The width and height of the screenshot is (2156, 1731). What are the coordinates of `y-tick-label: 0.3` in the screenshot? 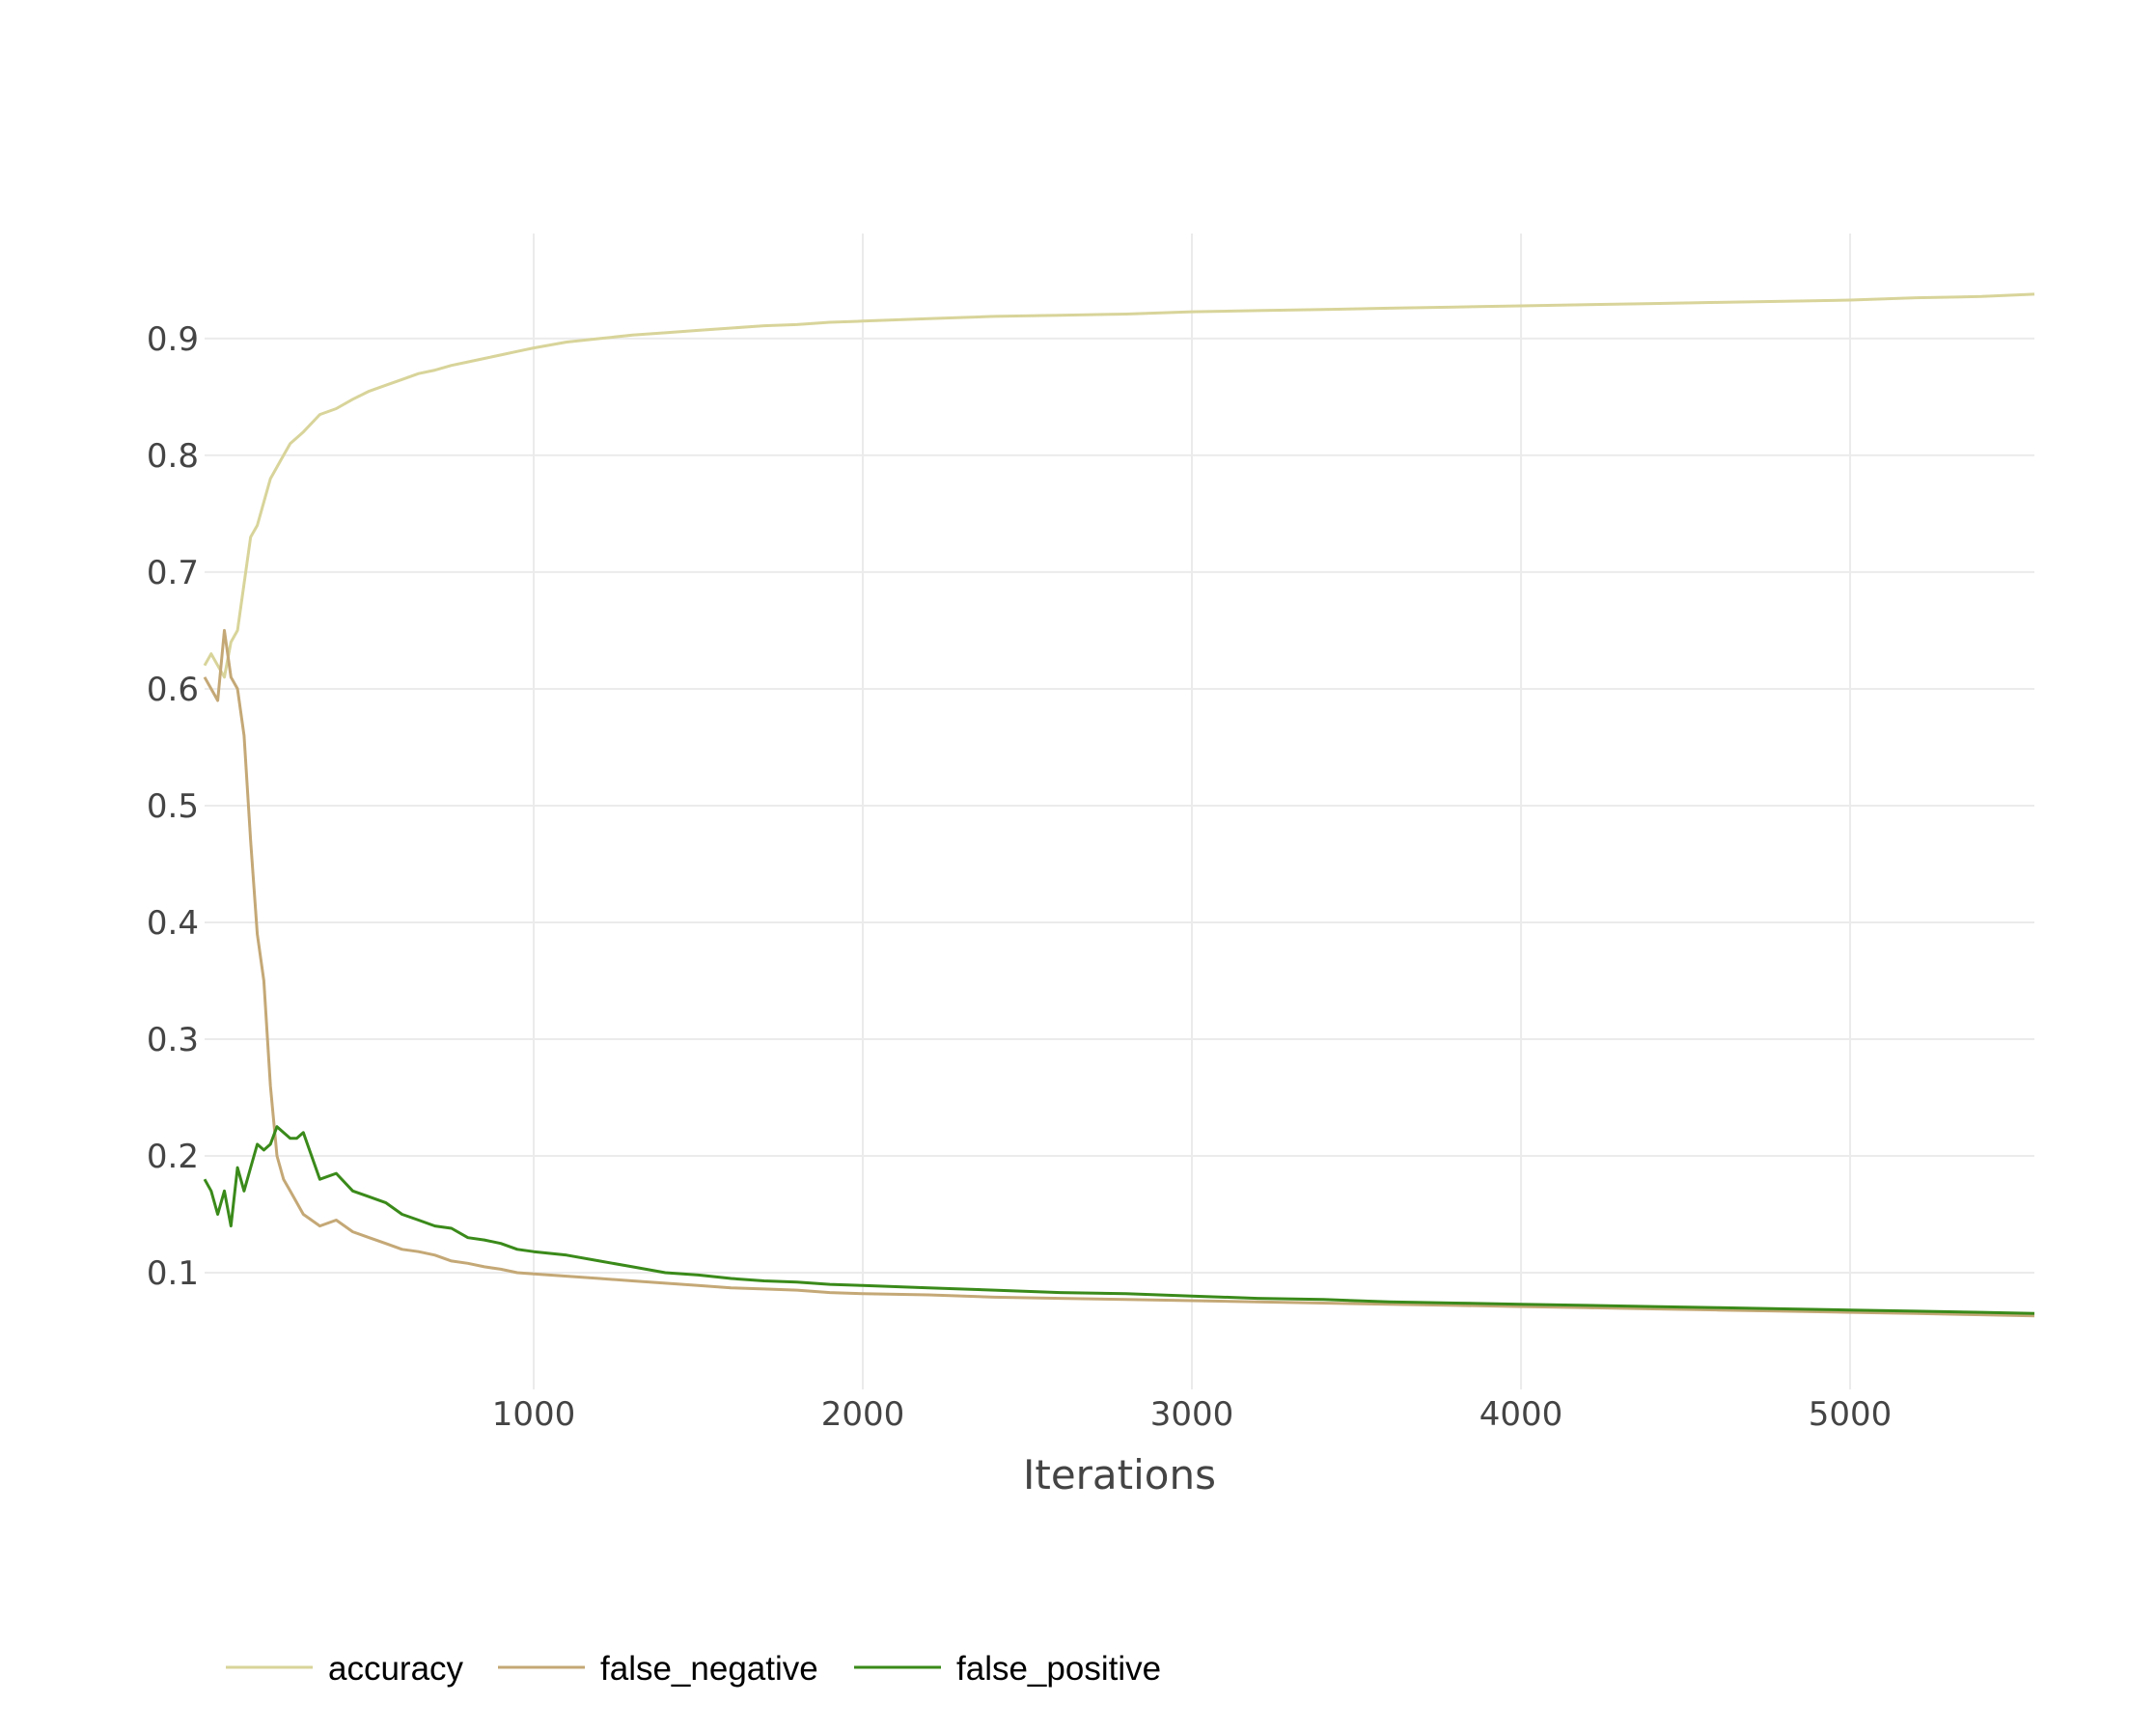 It's located at (173, 1040).